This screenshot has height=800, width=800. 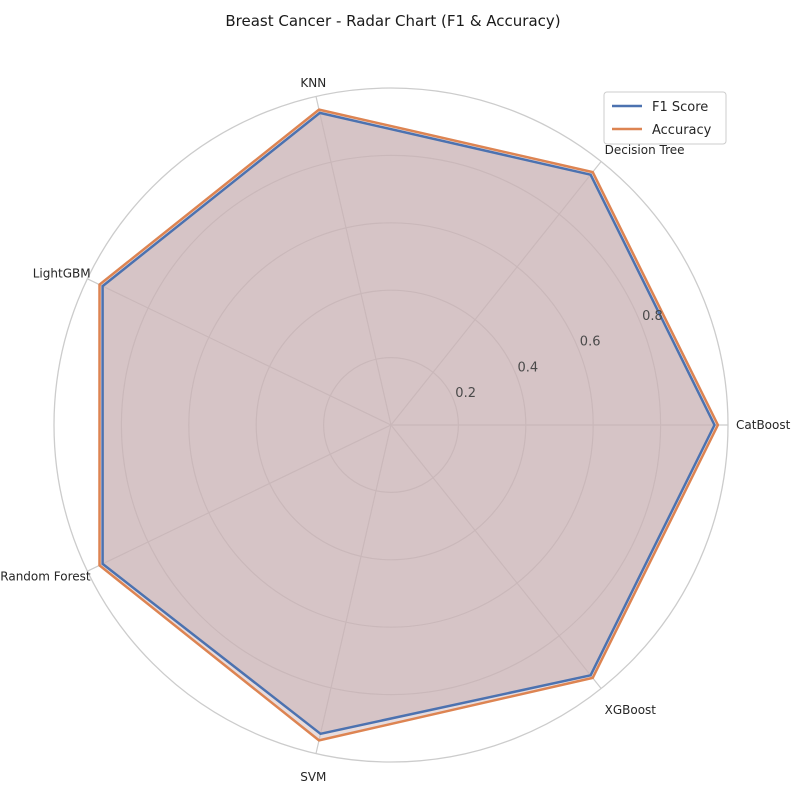 I want to click on category-label: KNN, so click(x=313, y=83).